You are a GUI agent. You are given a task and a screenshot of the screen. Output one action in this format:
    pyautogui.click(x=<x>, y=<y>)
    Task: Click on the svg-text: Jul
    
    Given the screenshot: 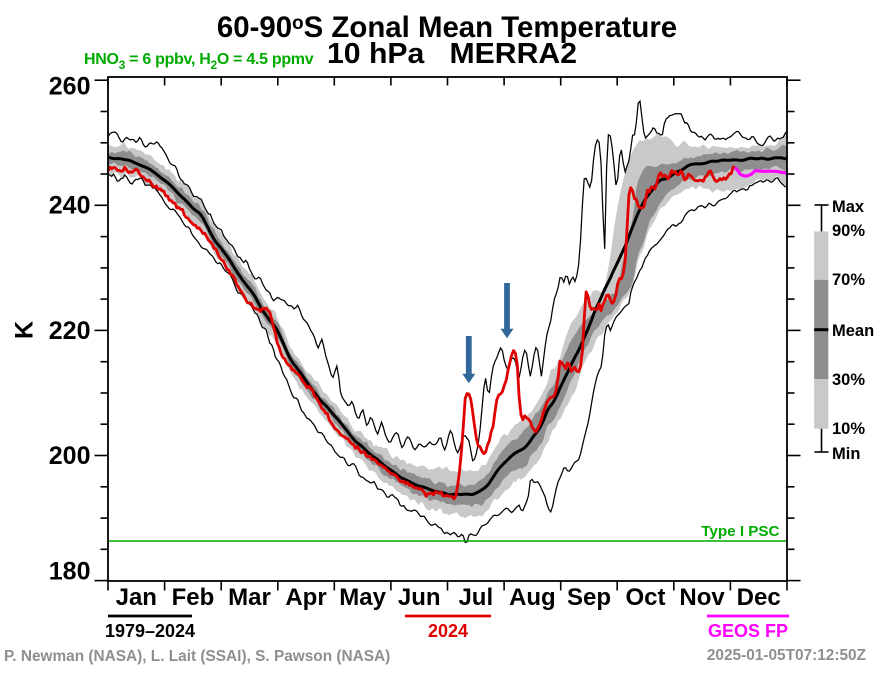 What is the action you would take?
    pyautogui.click(x=475, y=597)
    